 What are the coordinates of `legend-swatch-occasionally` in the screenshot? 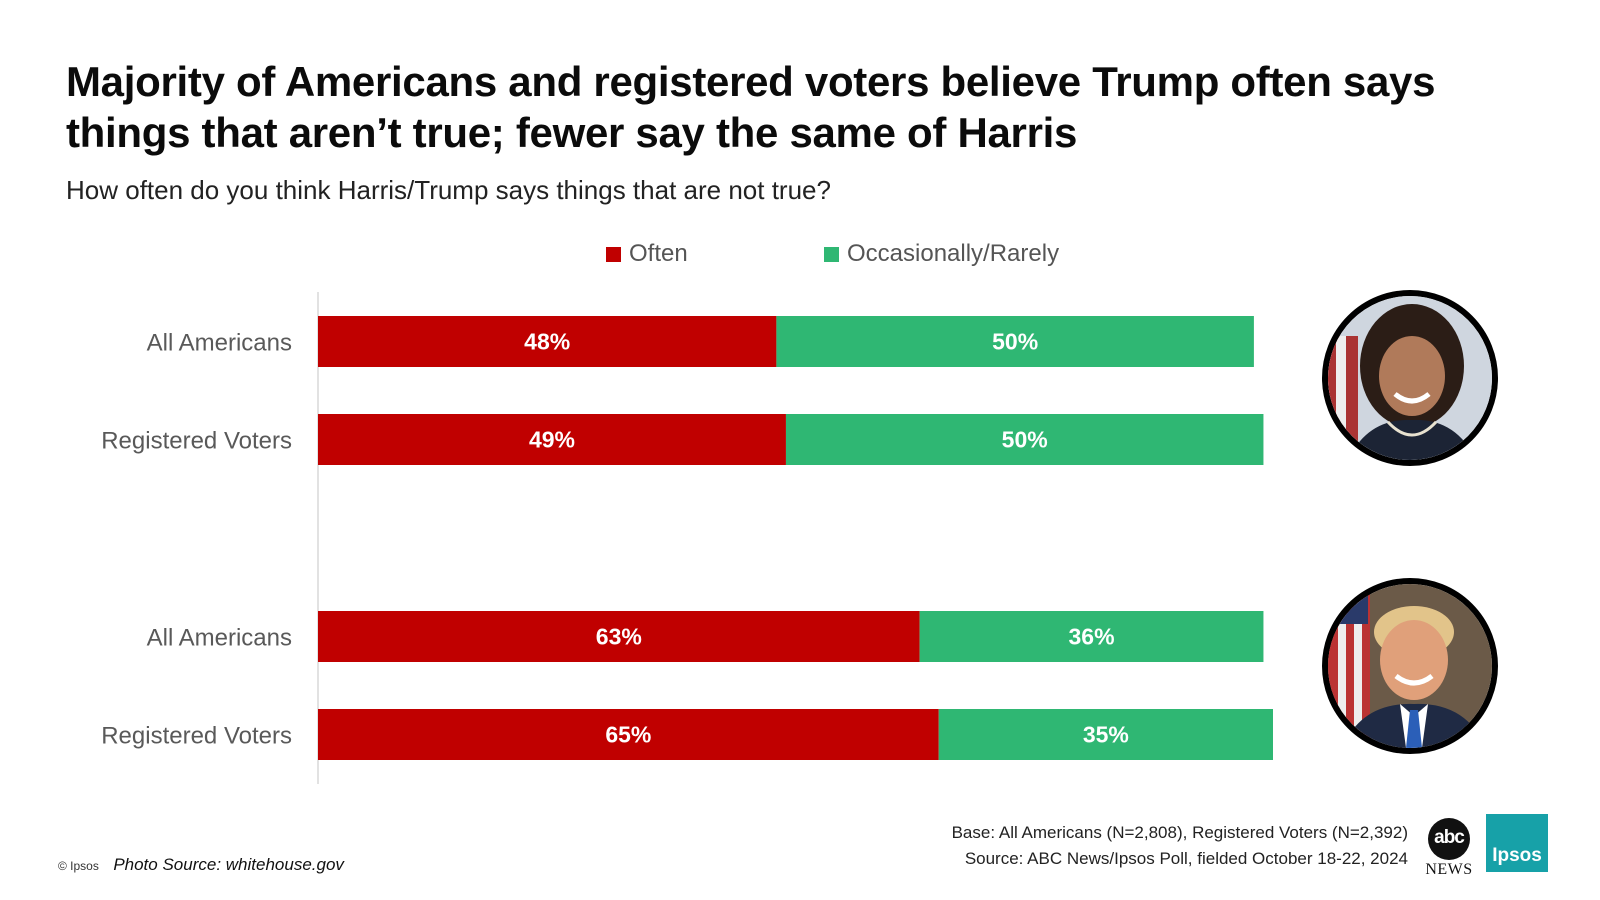 It's located at (831, 254).